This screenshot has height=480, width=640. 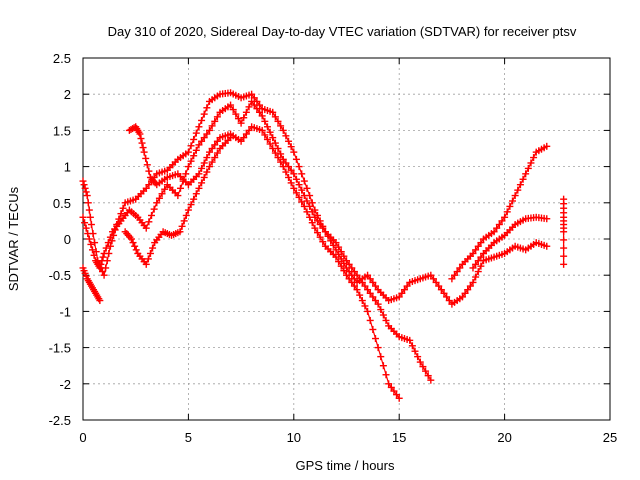 I want to click on y-tick-label: 2.5, so click(x=62, y=58).